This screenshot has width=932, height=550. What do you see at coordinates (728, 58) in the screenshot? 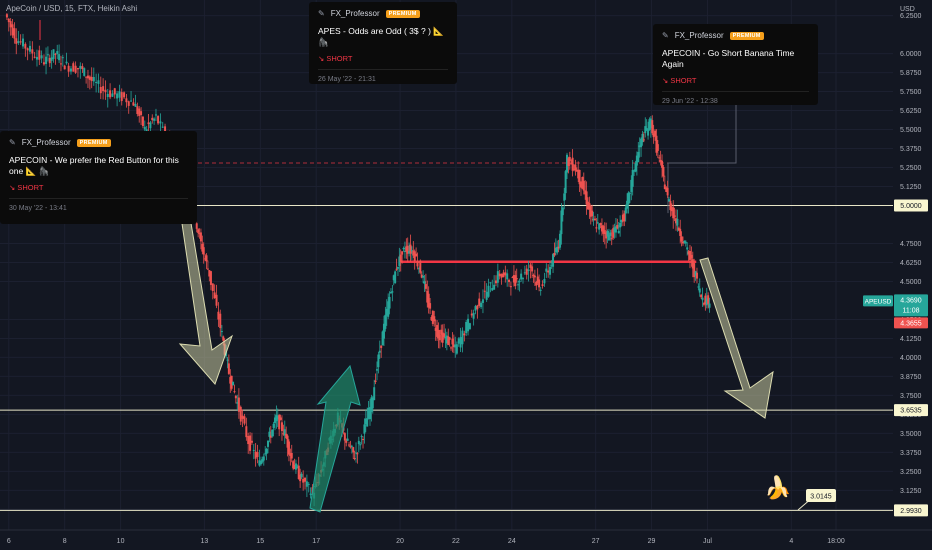
I see `idea-title: APECOIN - Go Short Banana Time Again` at bounding box center [728, 58].